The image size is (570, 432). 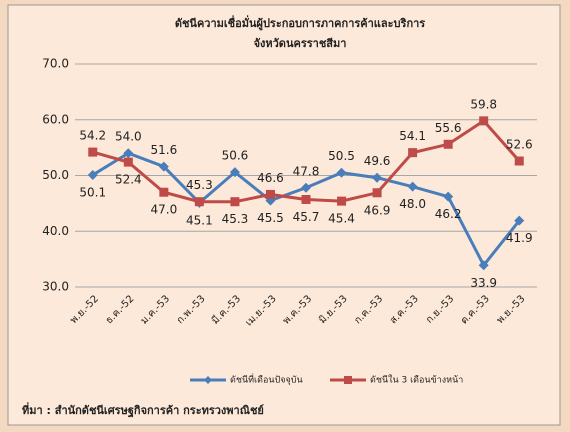 What do you see at coordinates (448, 128) in the screenshot?
I see `data-label: 55.6` at bounding box center [448, 128].